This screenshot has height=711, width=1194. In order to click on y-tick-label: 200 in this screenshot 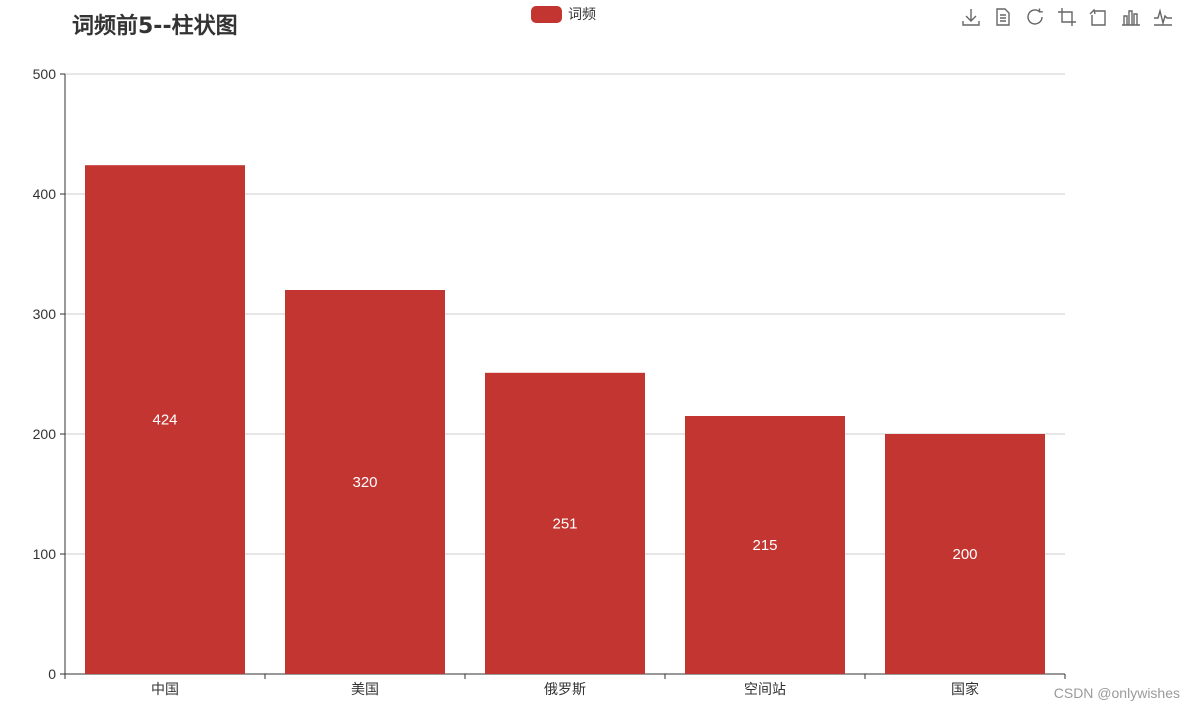, I will do `click(45, 434)`.